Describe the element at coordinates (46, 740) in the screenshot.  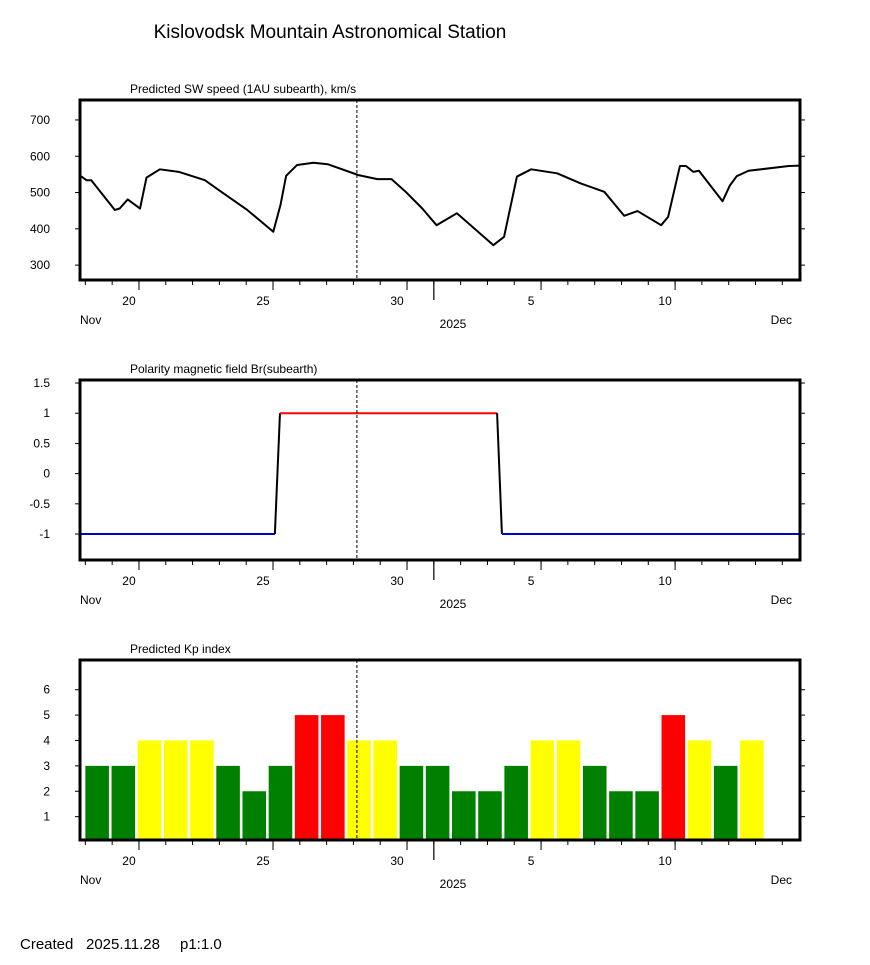
I see `y-tick-label: 4` at that location.